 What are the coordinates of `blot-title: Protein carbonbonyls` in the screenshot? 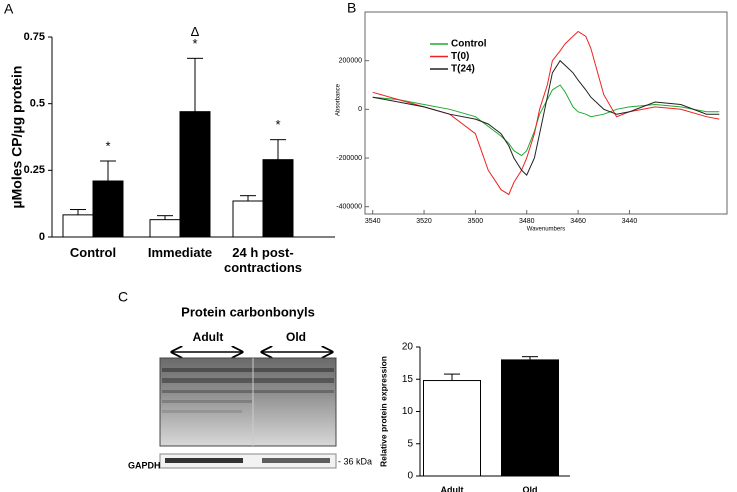 It's located at (248, 311).